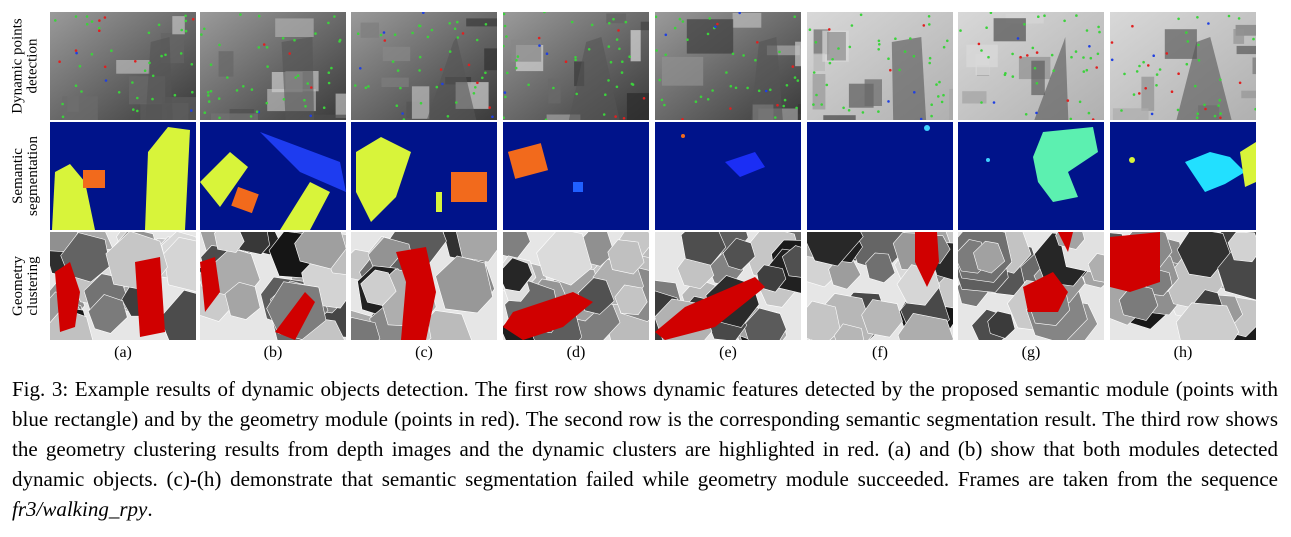 The height and width of the screenshot is (537, 1291). I want to click on row-label-line: segmentation, so click(33, 176).